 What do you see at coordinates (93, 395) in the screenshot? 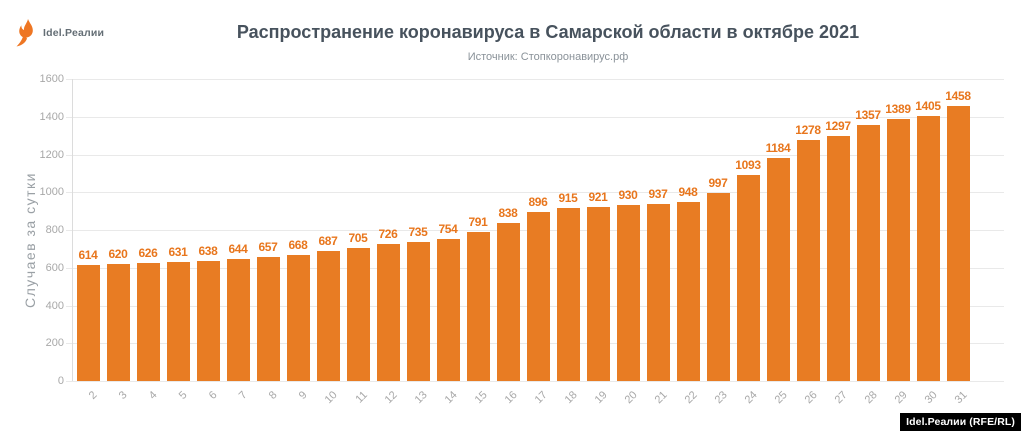
I see `x-axis-tick-label: 2` at bounding box center [93, 395].